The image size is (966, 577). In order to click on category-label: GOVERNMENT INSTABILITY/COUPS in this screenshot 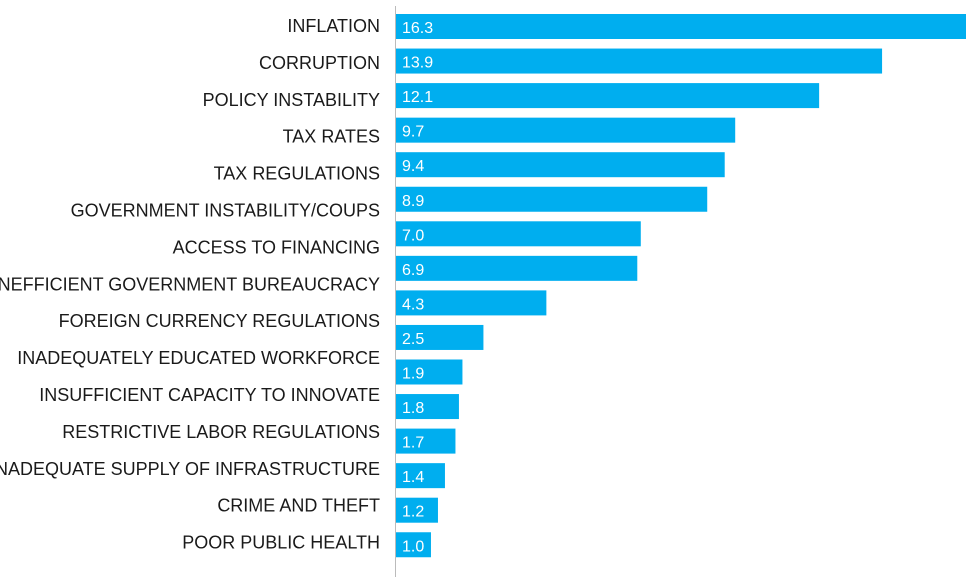, I will do `click(225, 211)`.